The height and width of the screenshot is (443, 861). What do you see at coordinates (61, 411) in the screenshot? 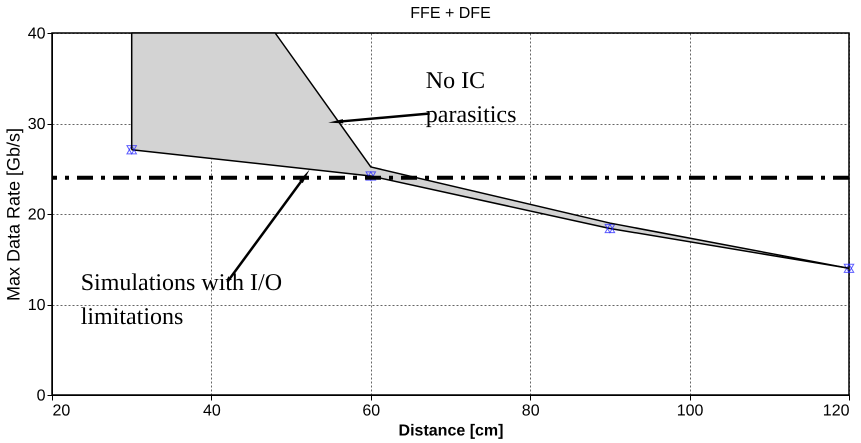
I see `x-tick-label: 20` at bounding box center [61, 411].